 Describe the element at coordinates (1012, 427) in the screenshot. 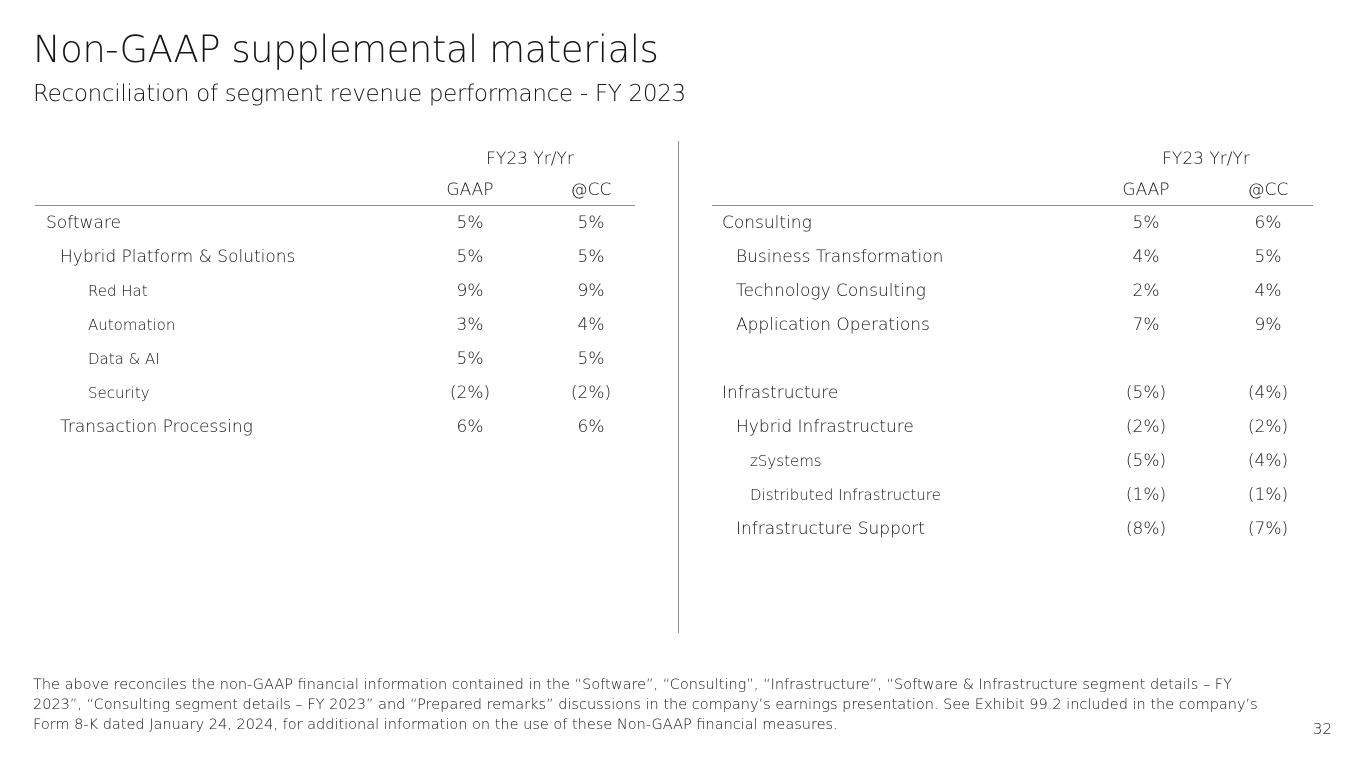

I see `table-row: Hybrid Infrastructure (2%) (2%)` at that location.